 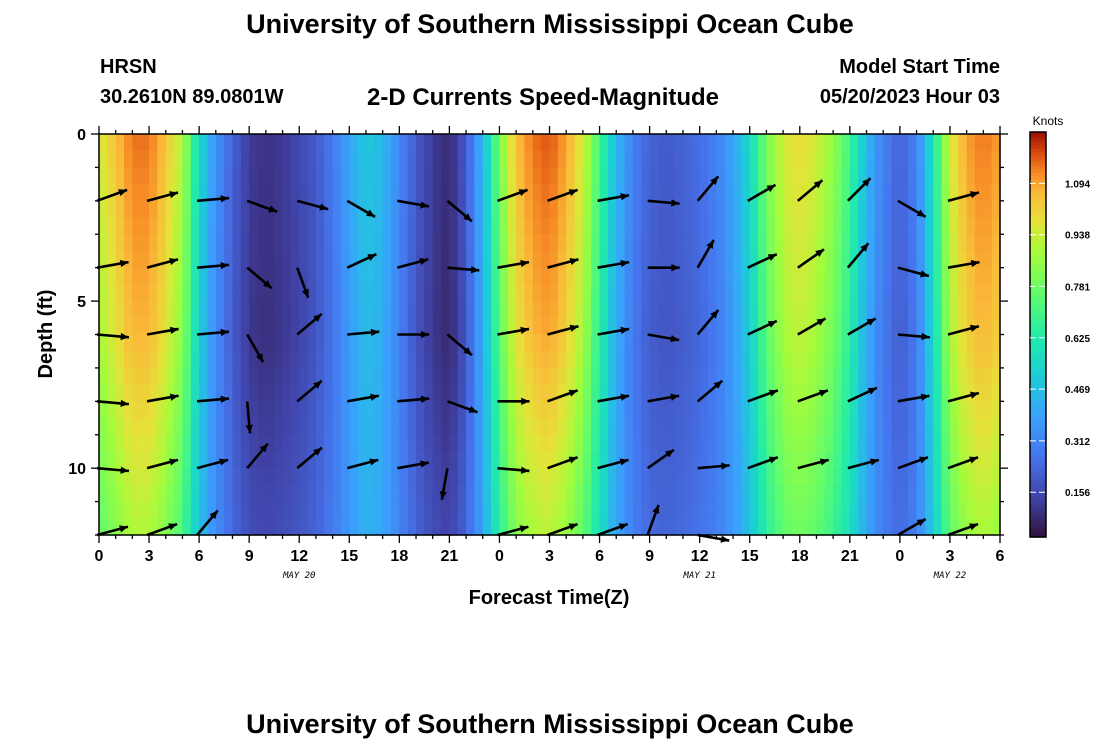 What do you see at coordinates (81, 135) in the screenshot?
I see `y-tick-label: 0` at bounding box center [81, 135].